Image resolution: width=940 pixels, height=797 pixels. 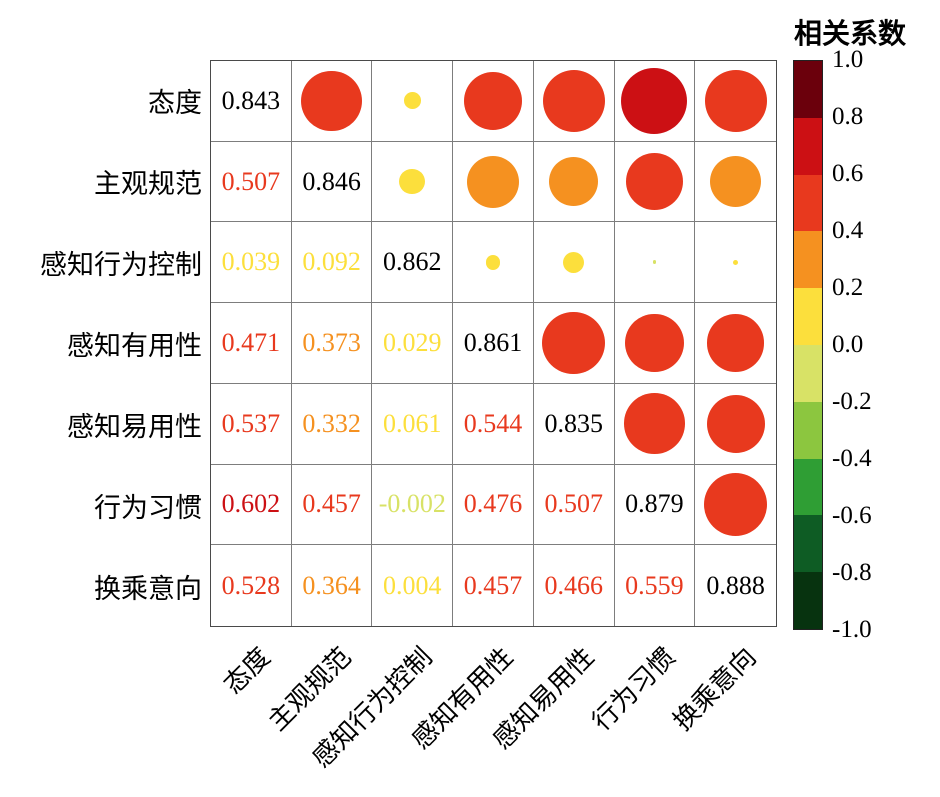 I want to click on correlation-value: 0.061, so click(x=412, y=423).